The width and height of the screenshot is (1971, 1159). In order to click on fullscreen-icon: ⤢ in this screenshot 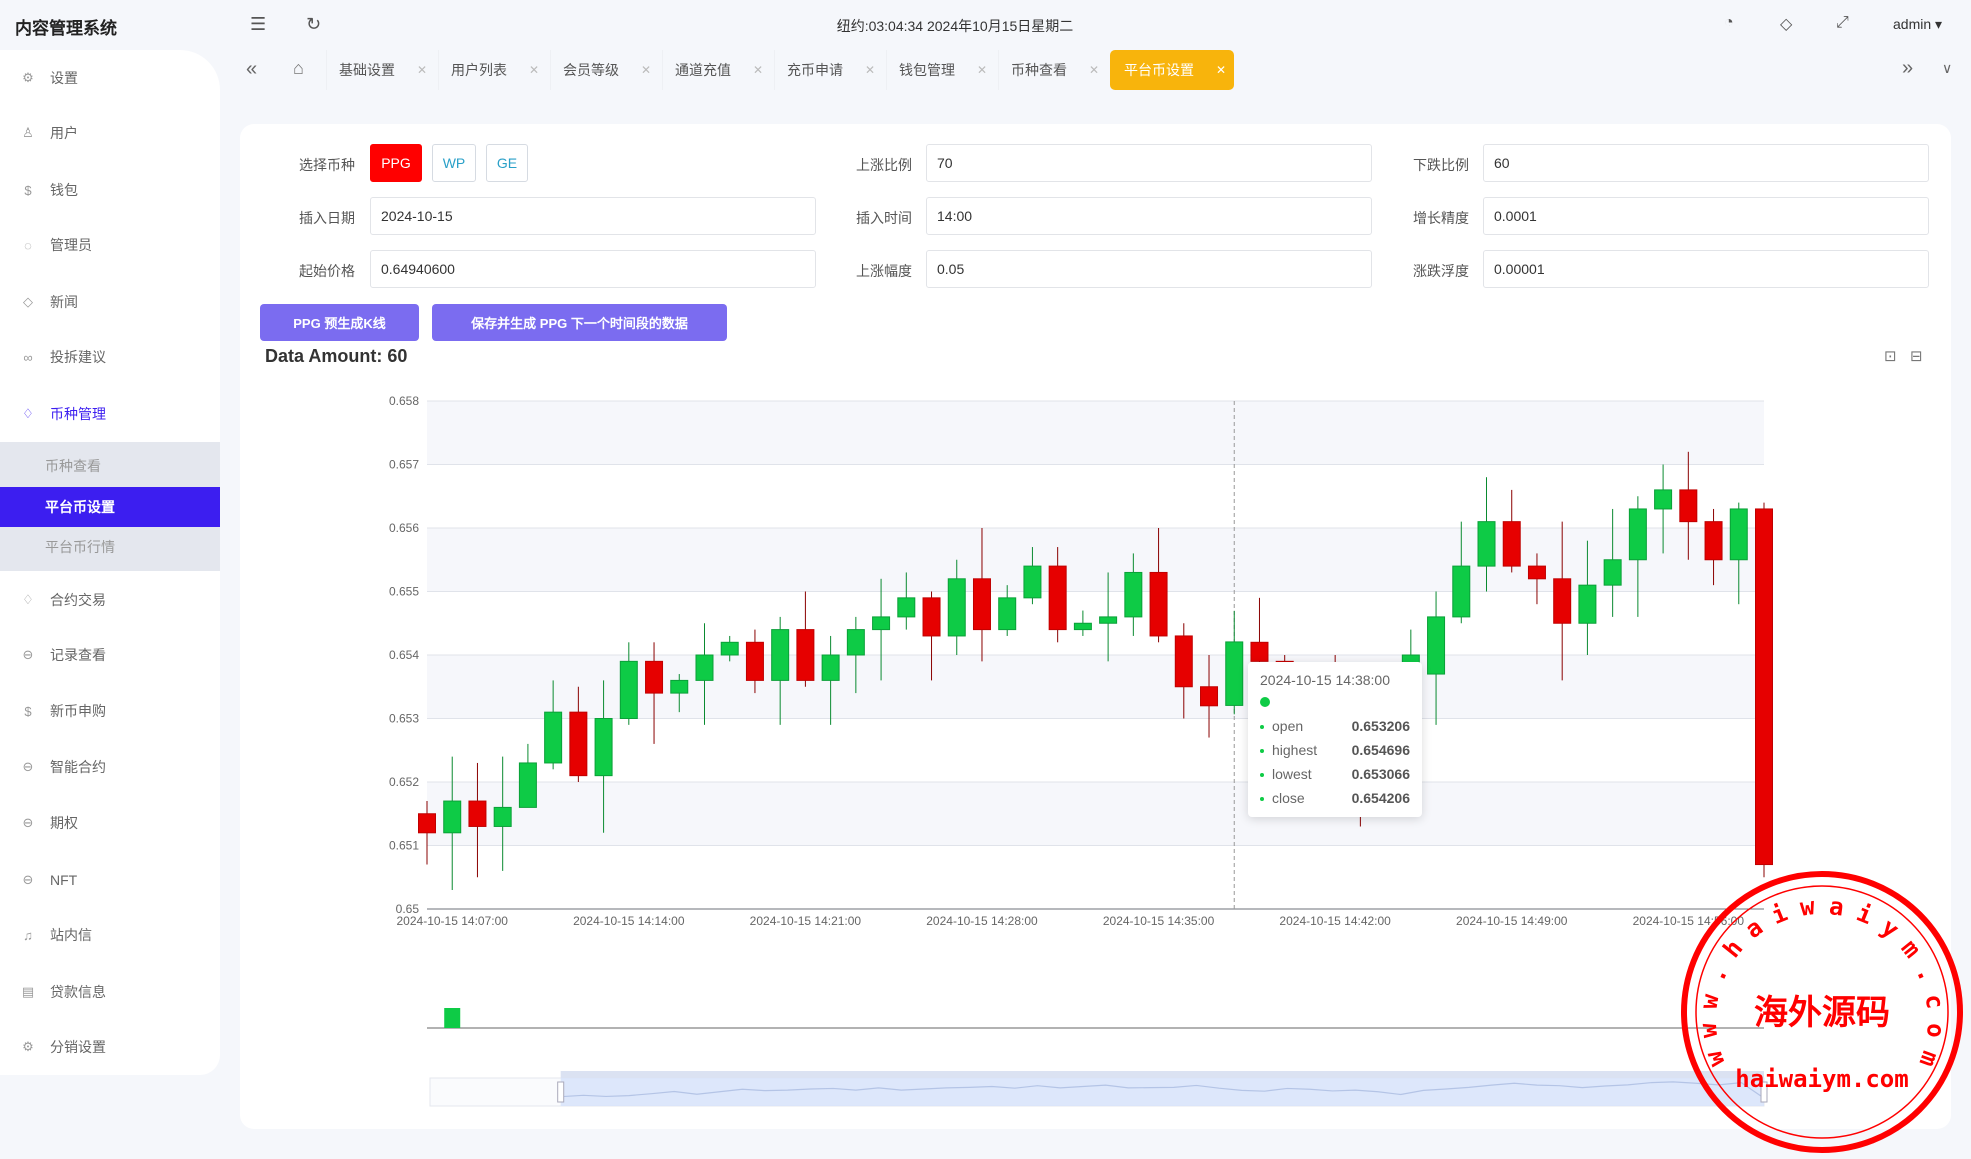, I will do `click(1842, 22)`.